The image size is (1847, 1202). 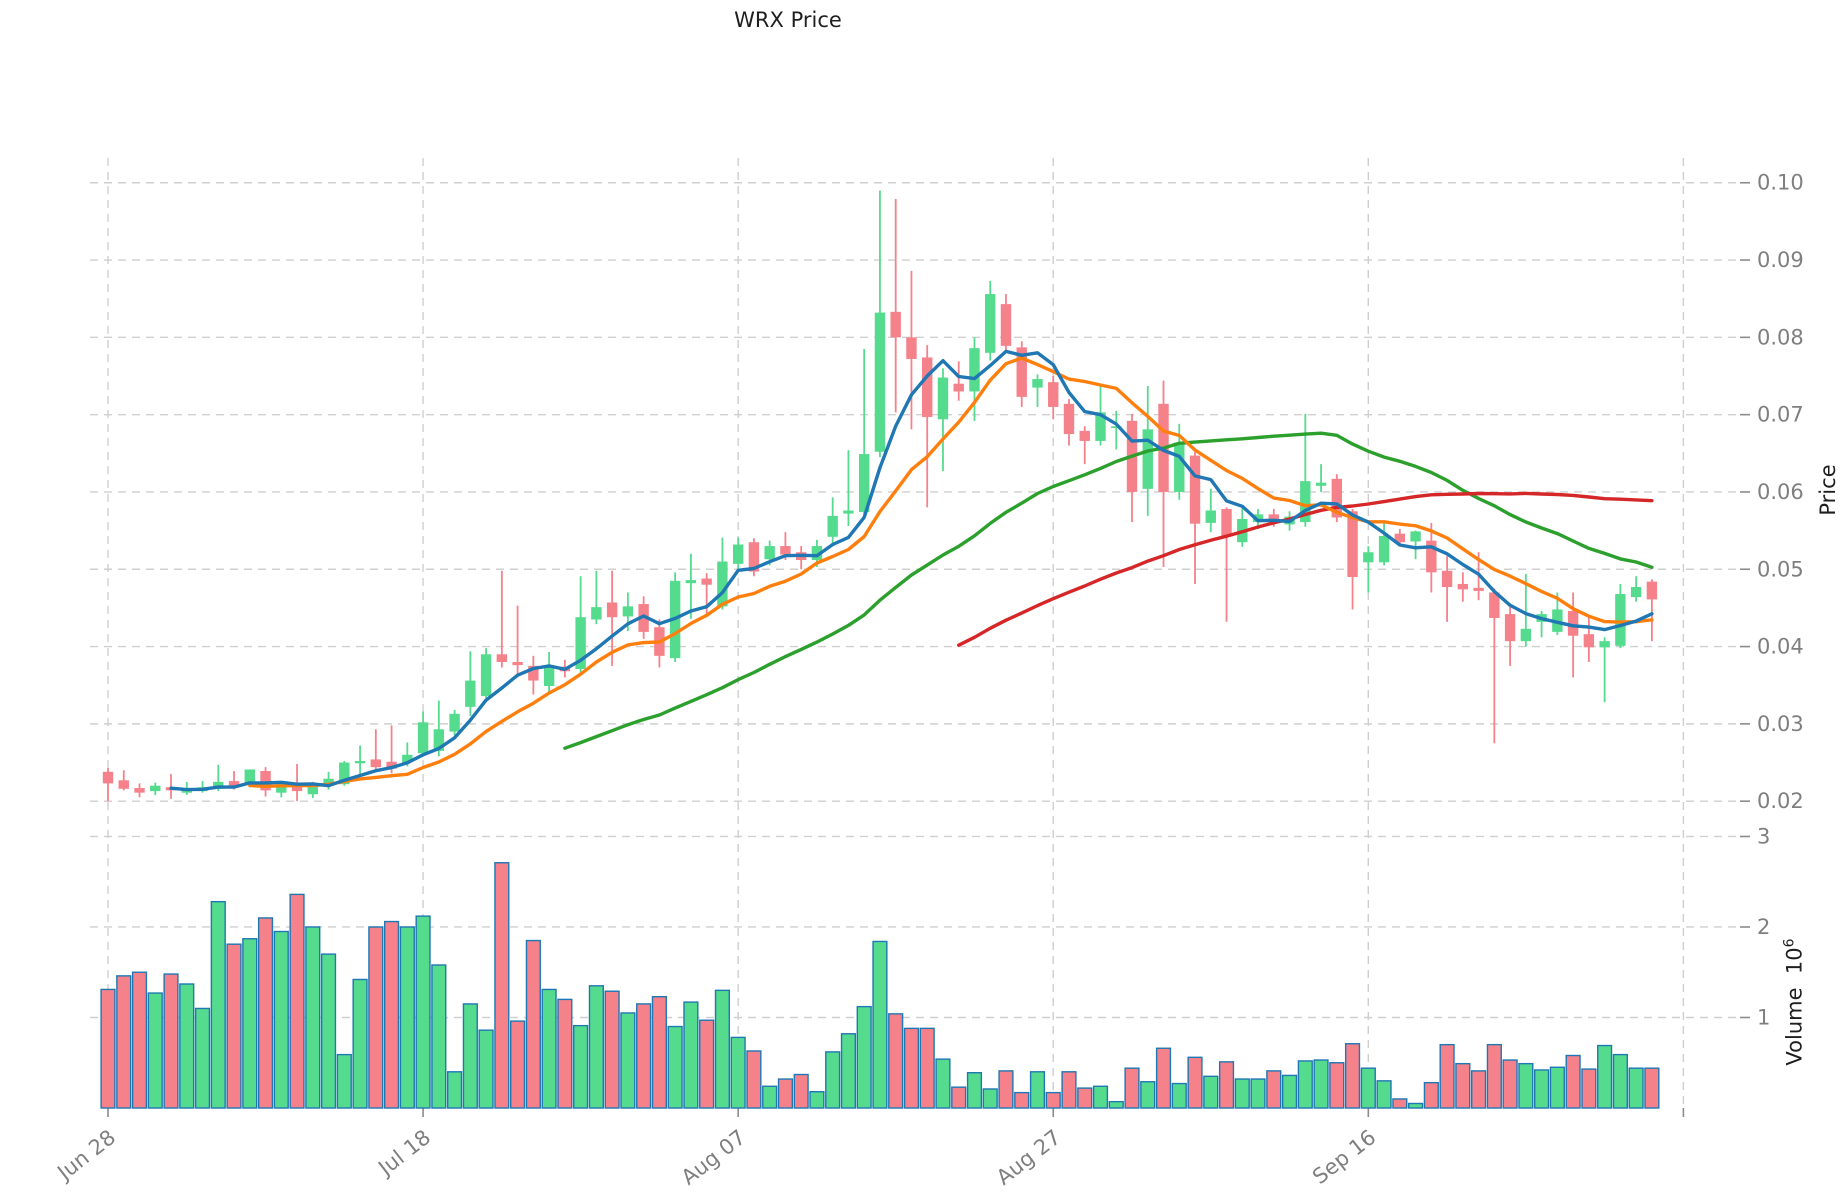 What do you see at coordinates (1794, 961) in the screenshot?
I see `volume-scale-base: 10` at bounding box center [1794, 961].